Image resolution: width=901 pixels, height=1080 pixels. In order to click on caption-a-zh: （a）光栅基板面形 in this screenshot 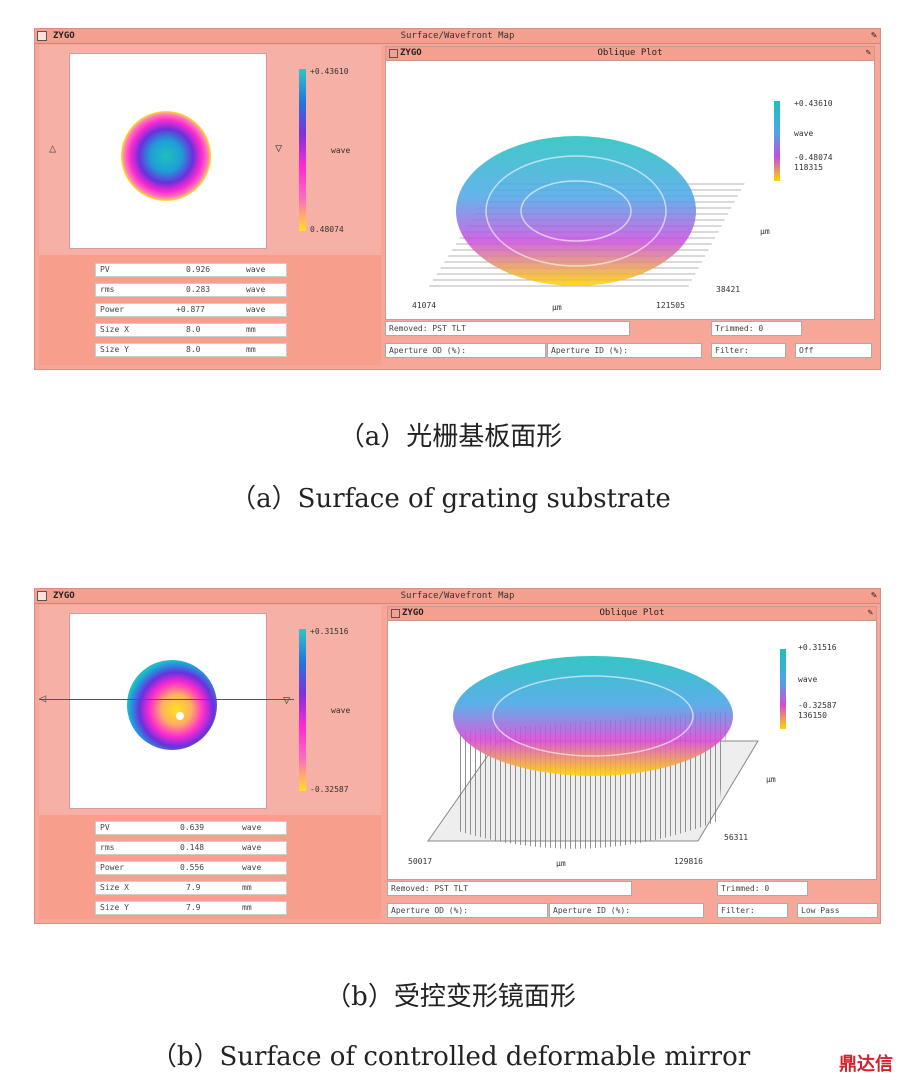, I will do `click(450, 437)`.